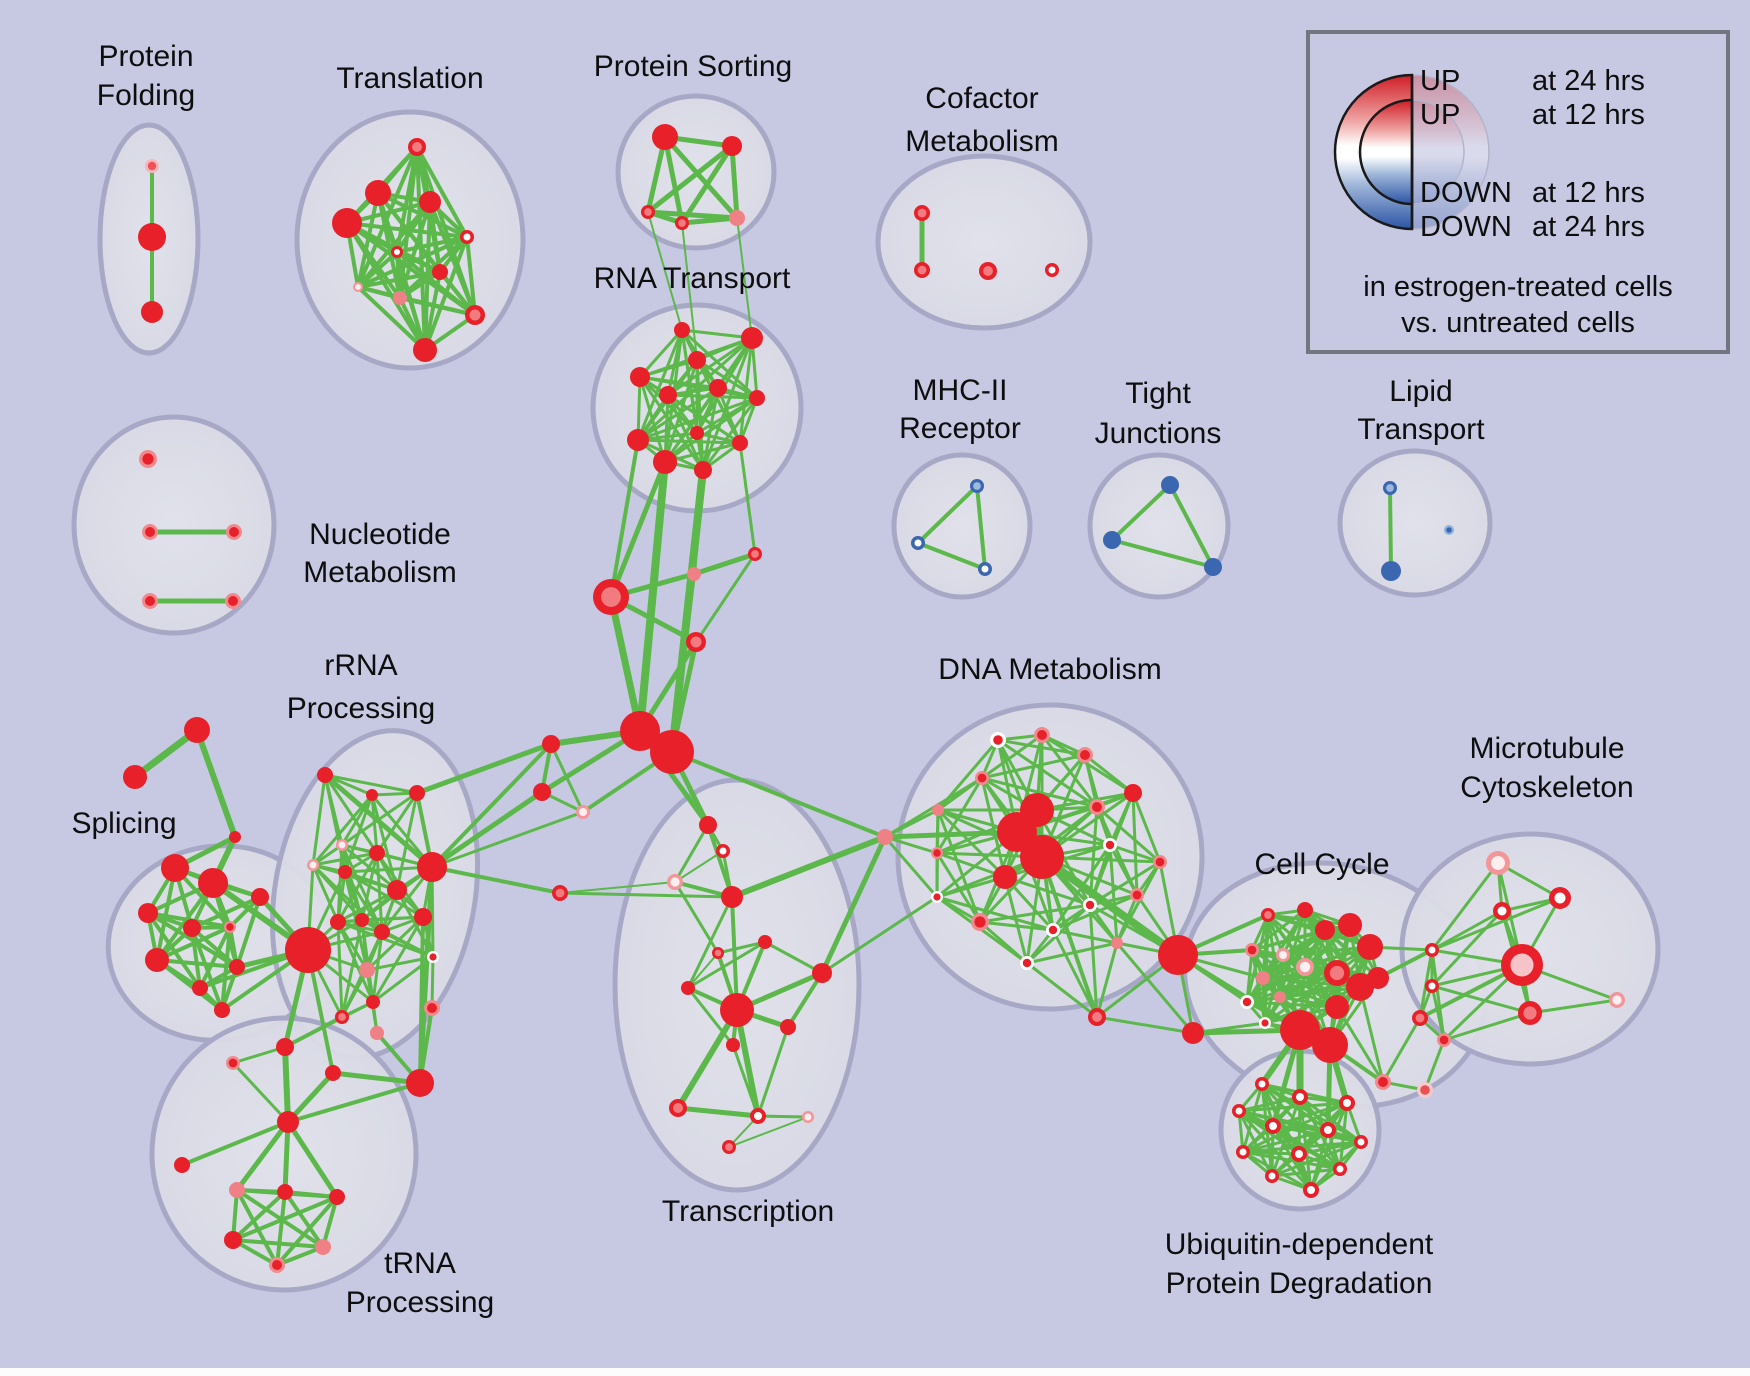  Describe the element at coordinates (1588, 115) in the screenshot. I see `legend-time-up12: at 12 hrs` at that location.